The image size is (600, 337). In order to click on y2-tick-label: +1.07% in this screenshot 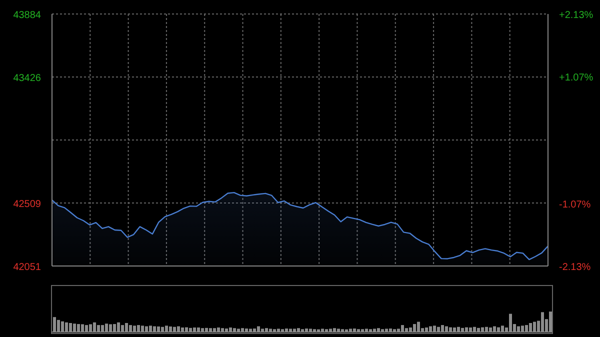, I will do `click(576, 78)`.